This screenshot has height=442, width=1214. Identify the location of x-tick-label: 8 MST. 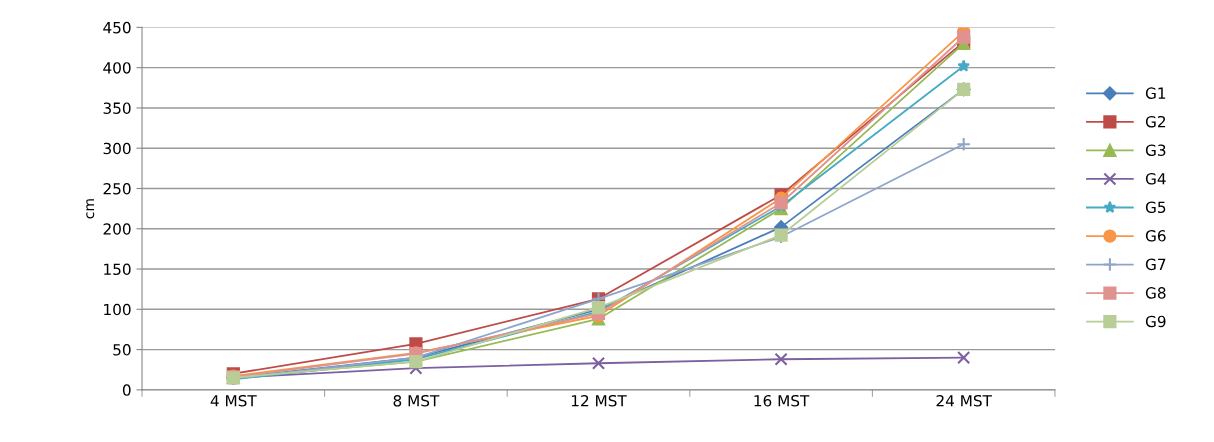
(416, 400).